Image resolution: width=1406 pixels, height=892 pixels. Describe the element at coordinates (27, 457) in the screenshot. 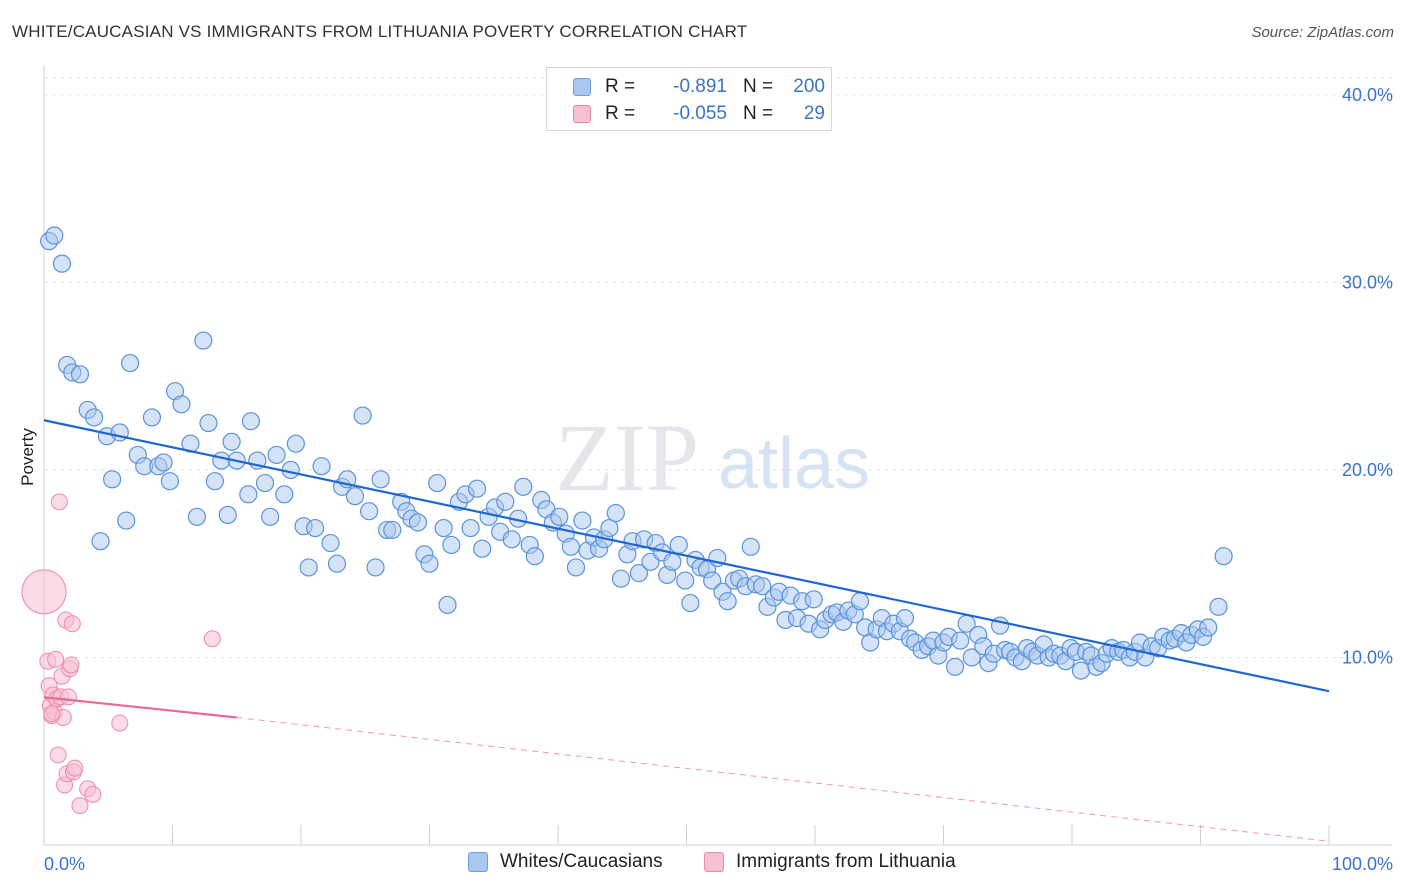

I see `y-axis-label: Poverty` at that location.